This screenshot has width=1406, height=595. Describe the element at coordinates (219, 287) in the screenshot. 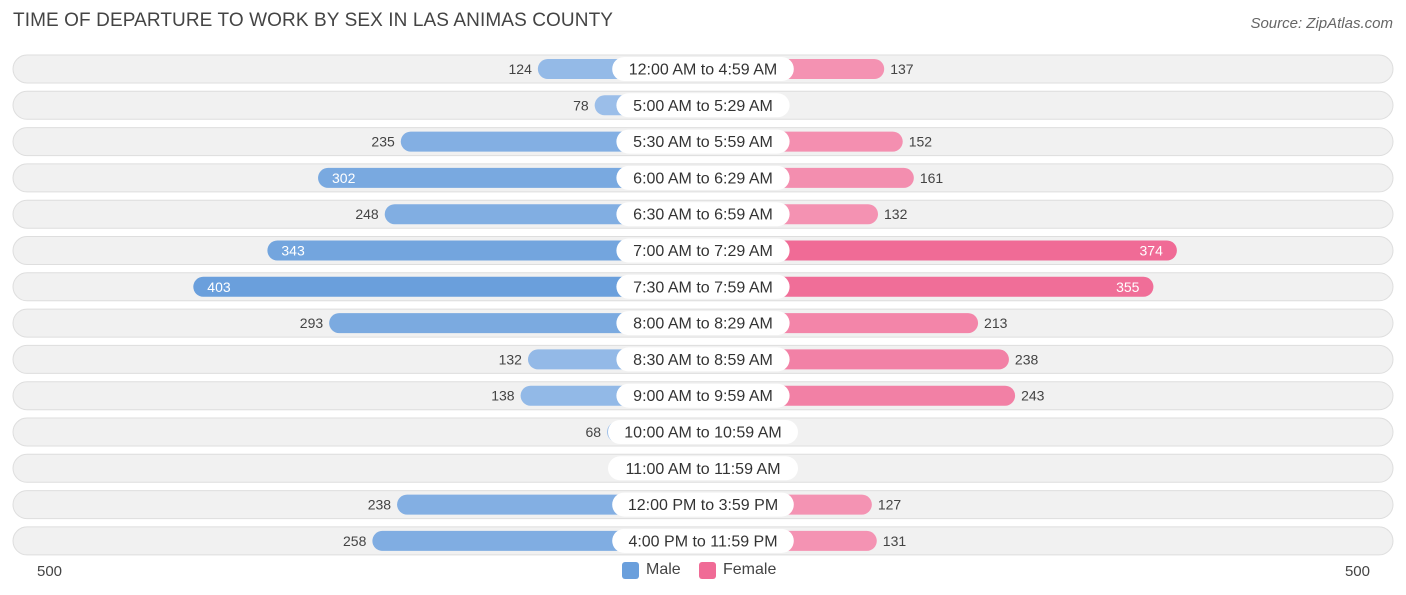

I see `value-label-male: 403` at that location.